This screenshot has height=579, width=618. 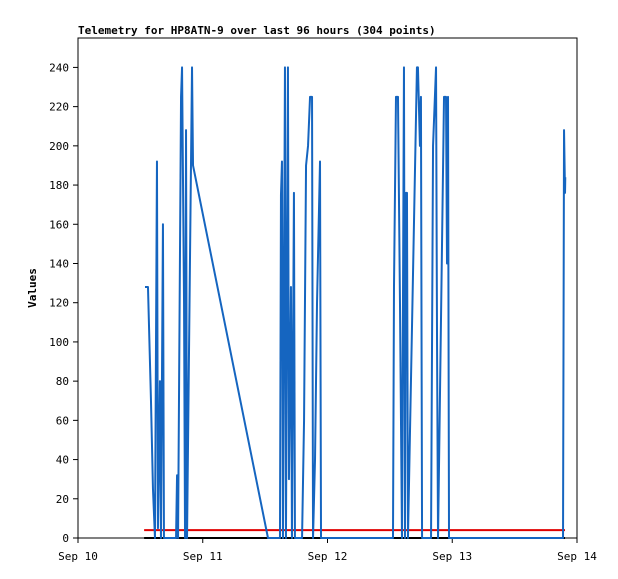 I want to click on y-tick-label: 180, so click(x=59, y=185).